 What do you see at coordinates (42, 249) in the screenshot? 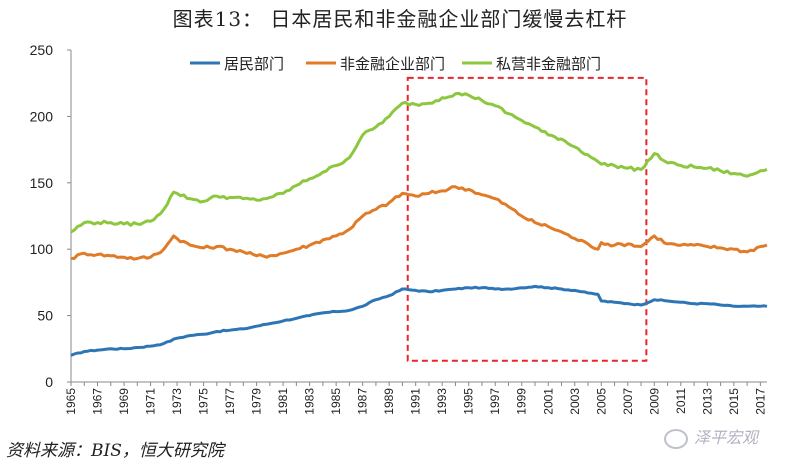
I see `y-tick-label: 100` at bounding box center [42, 249].